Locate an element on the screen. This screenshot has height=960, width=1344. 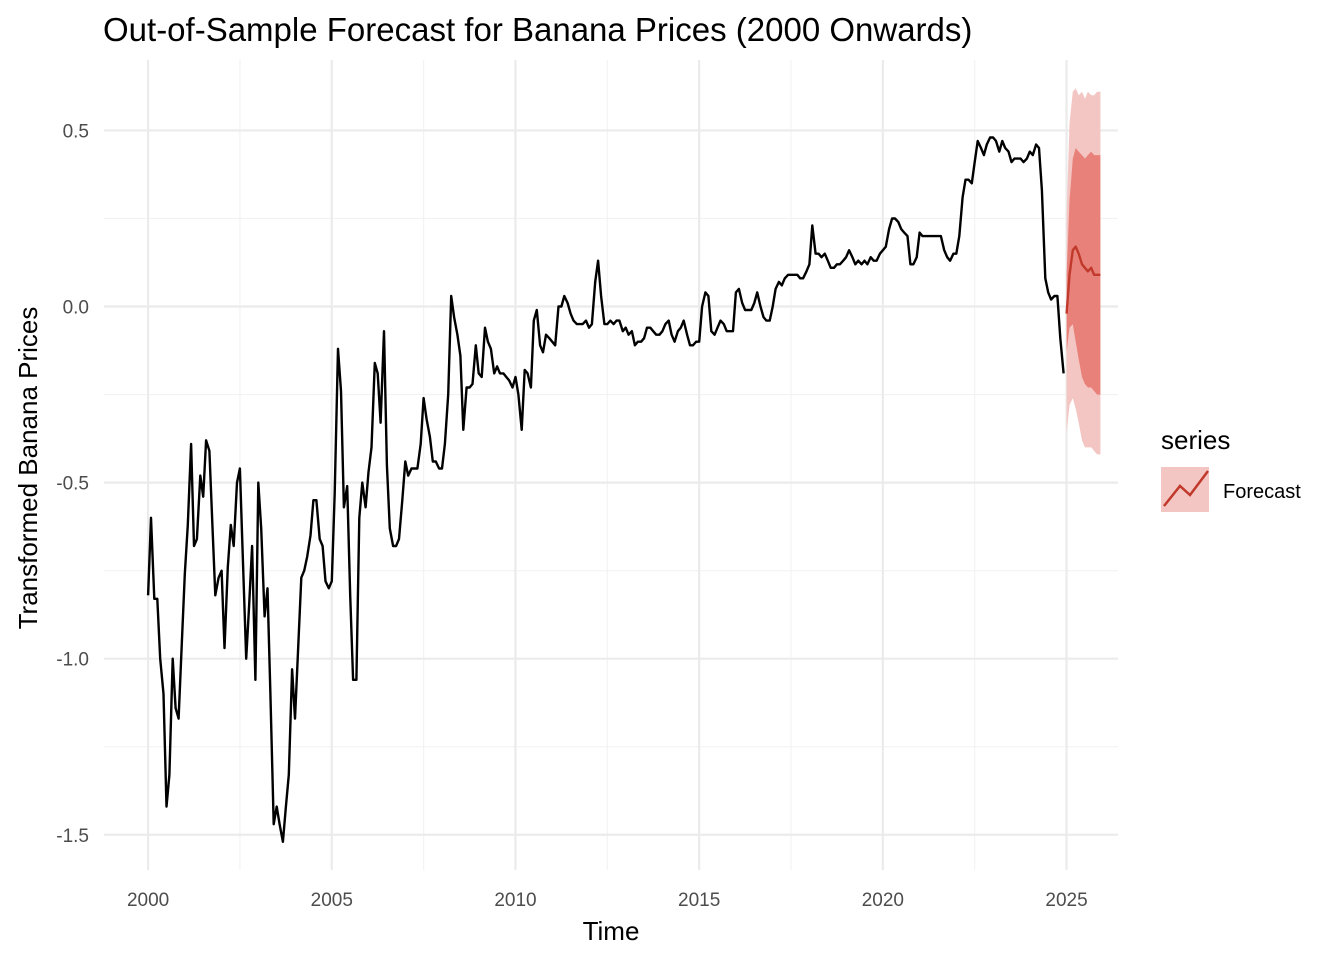
x-axis-title: Time is located at coordinates (611, 931).